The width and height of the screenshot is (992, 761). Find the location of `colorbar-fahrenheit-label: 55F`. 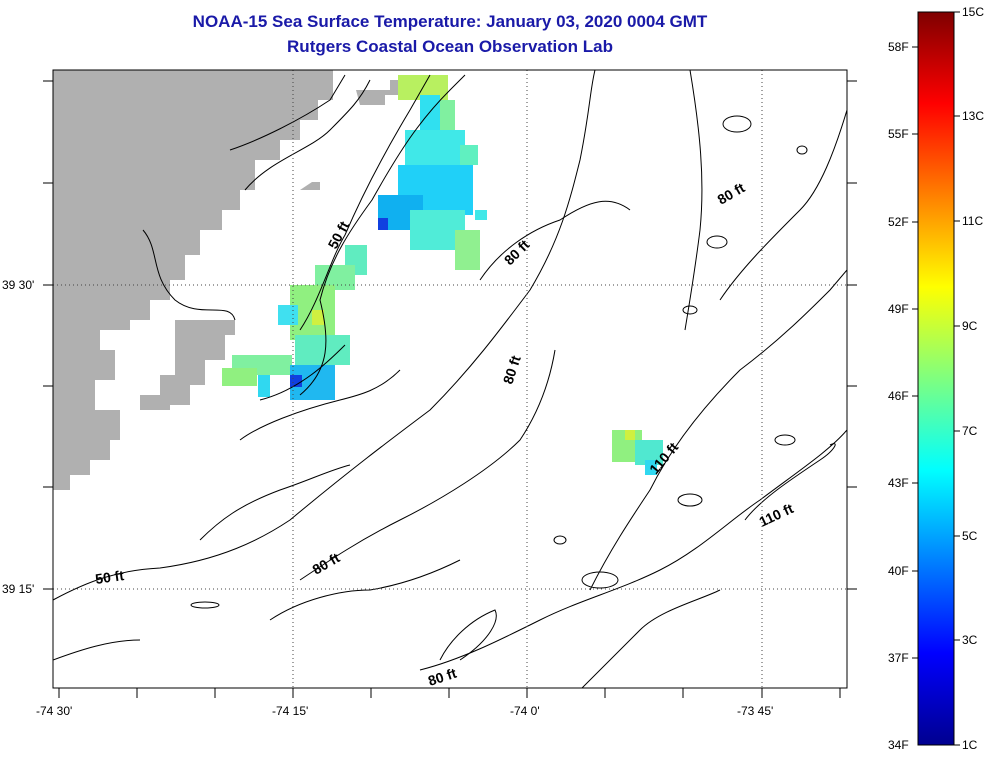

colorbar-fahrenheit-label: 55F is located at coordinates (898, 134).